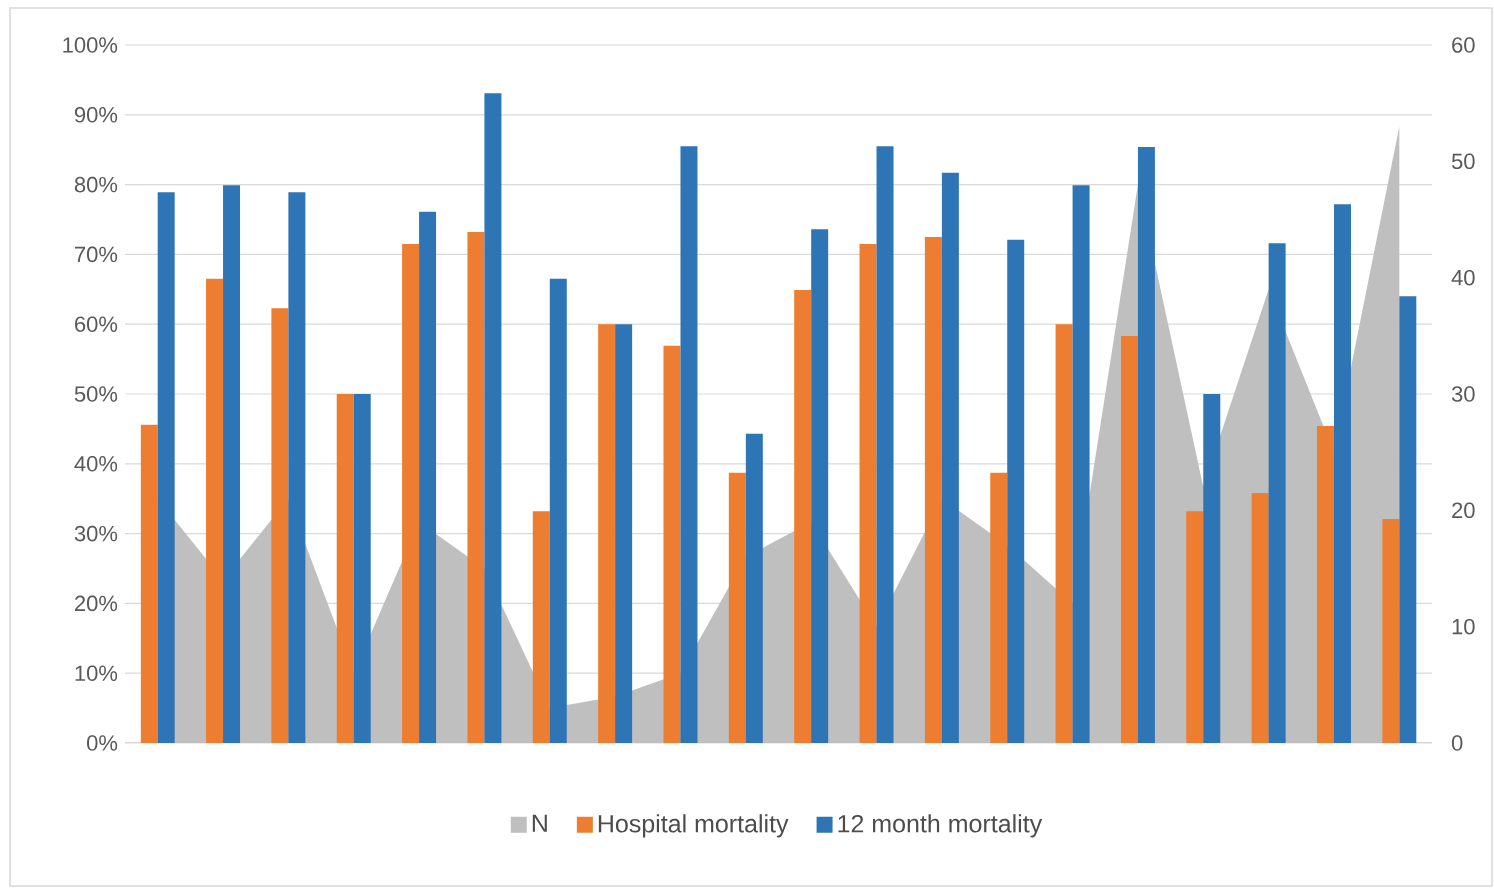  I want to click on y-tick-label: 100%, so click(90, 45).